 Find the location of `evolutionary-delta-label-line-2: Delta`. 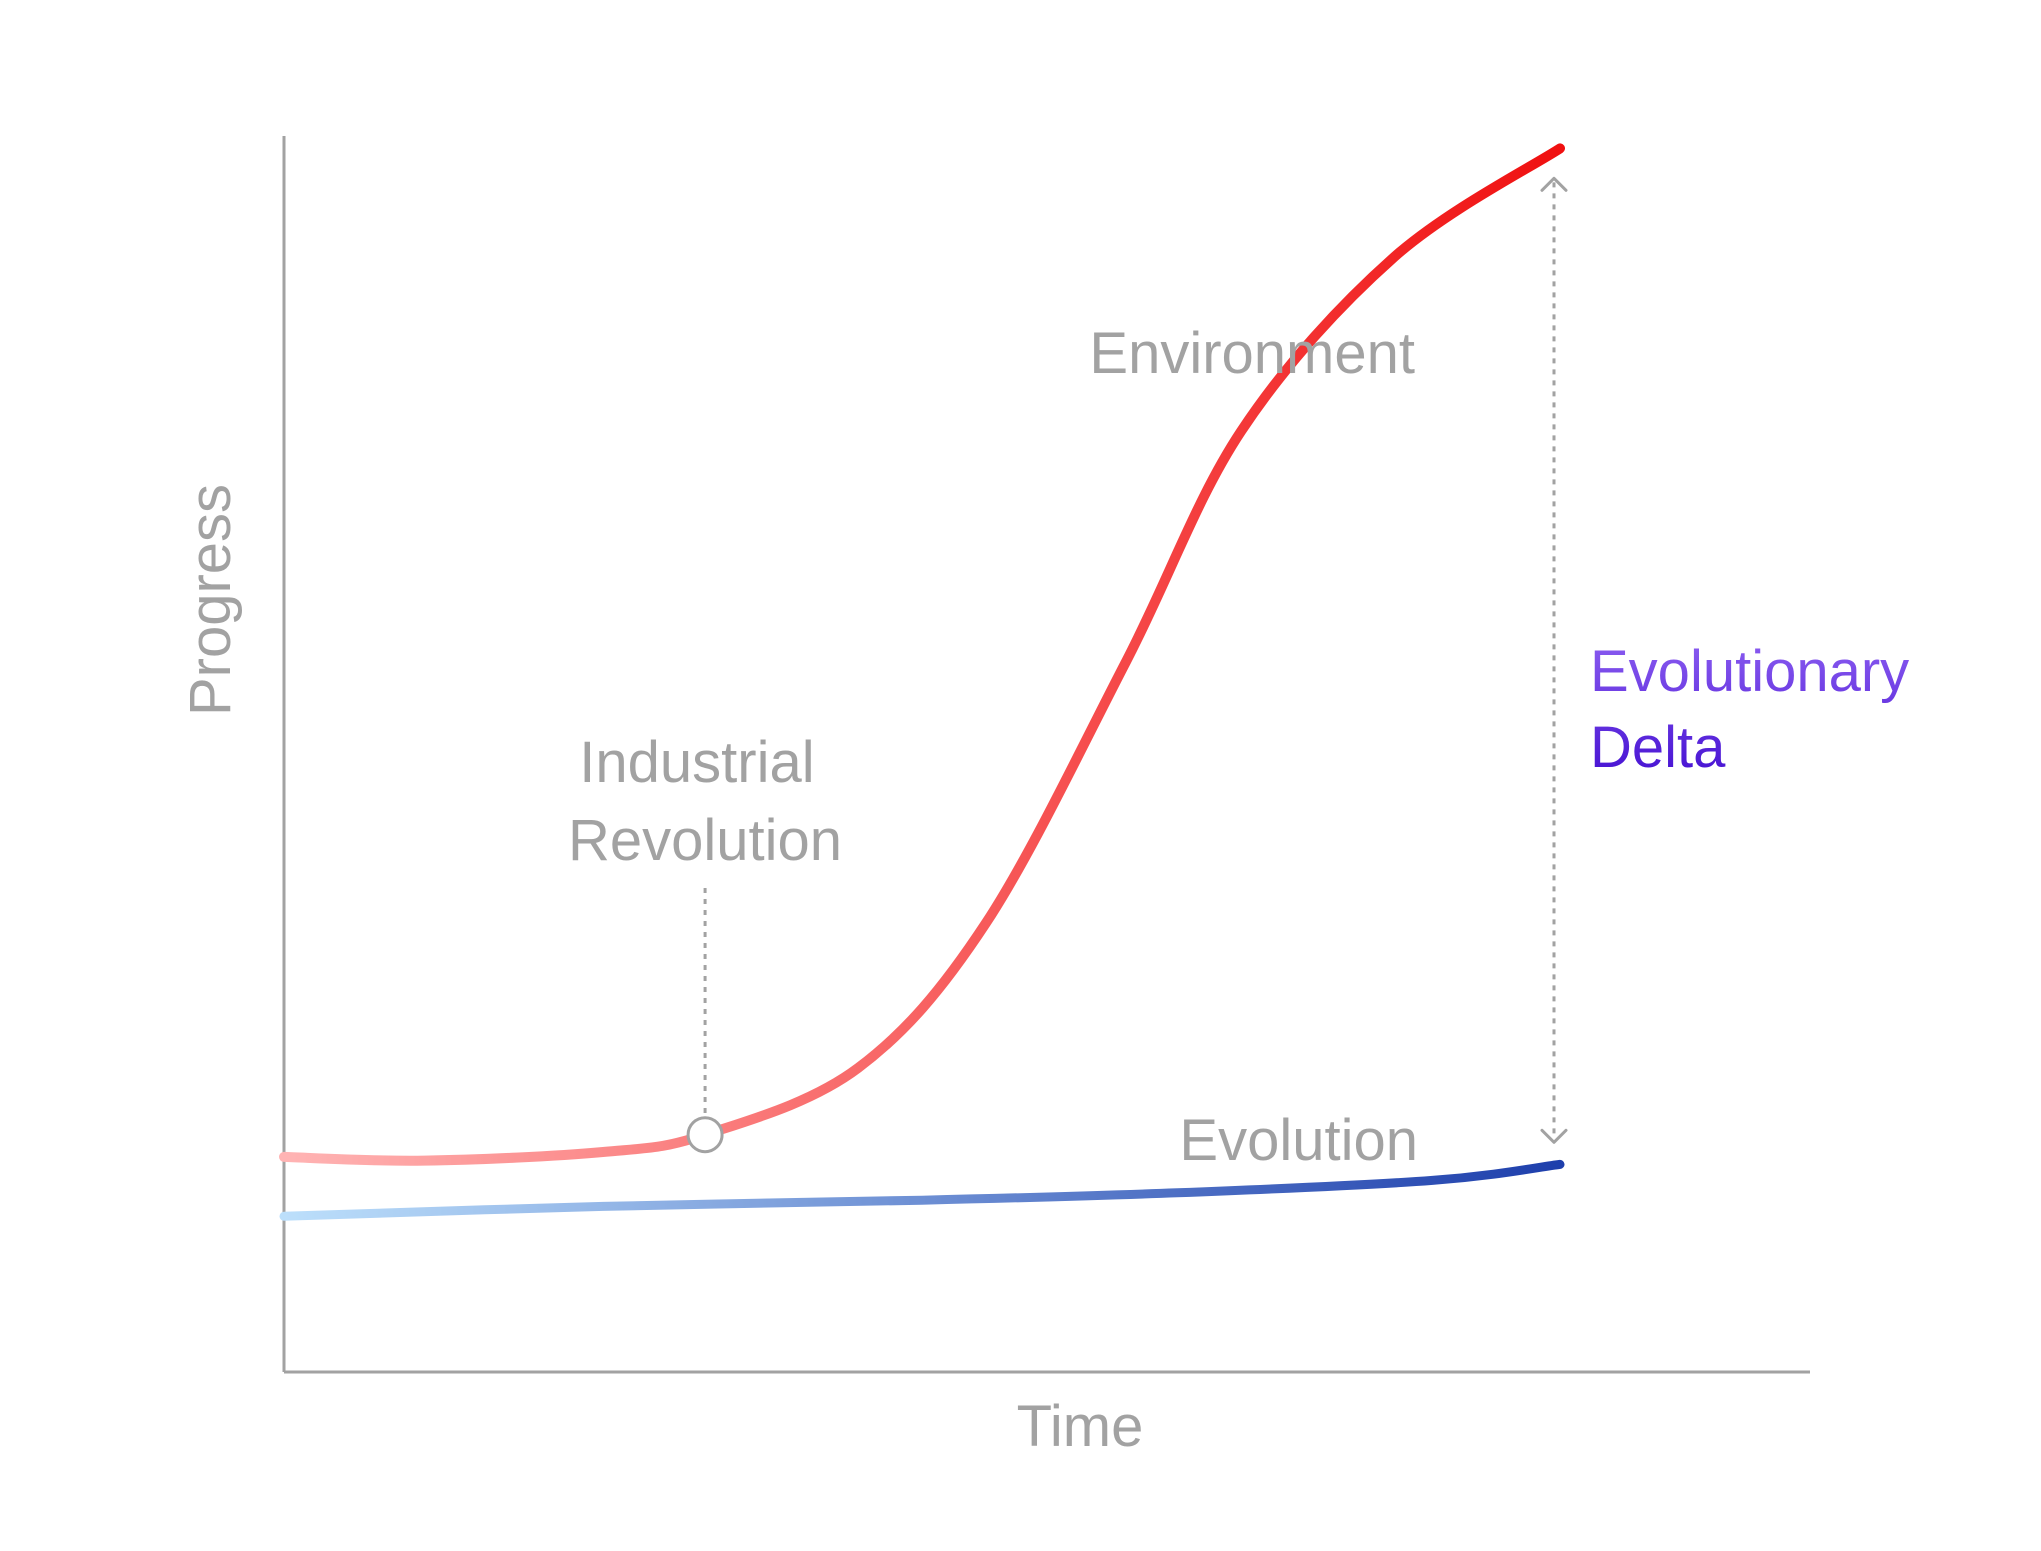

evolutionary-delta-label-line-2: Delta is located at coordinates (1658, 747).